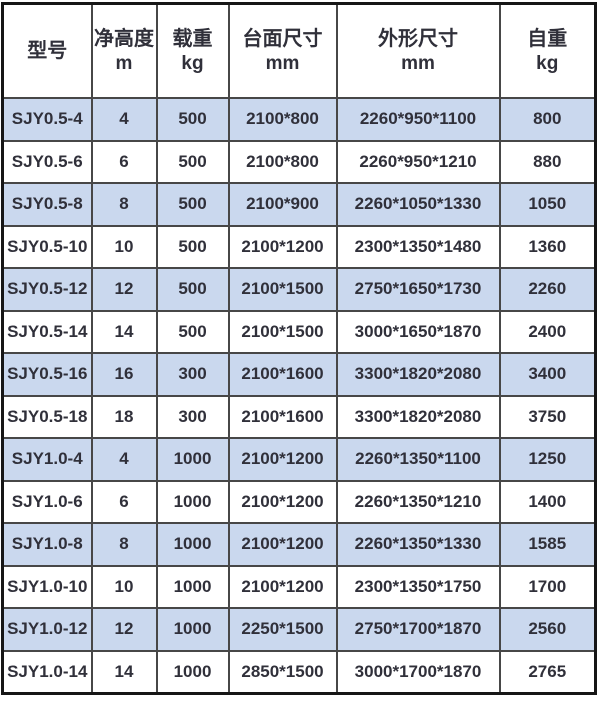  Describe the element at coordinates (547, 544) in the screenshot. I see `value-cell: 1585` at that location.